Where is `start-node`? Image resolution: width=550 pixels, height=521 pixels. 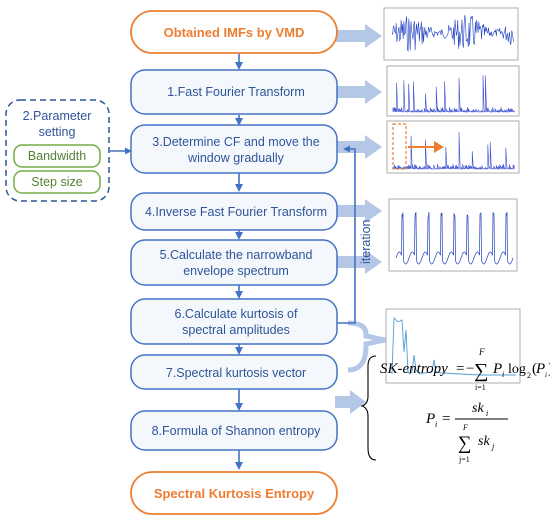
start-node is located at coordinates (234, 32).